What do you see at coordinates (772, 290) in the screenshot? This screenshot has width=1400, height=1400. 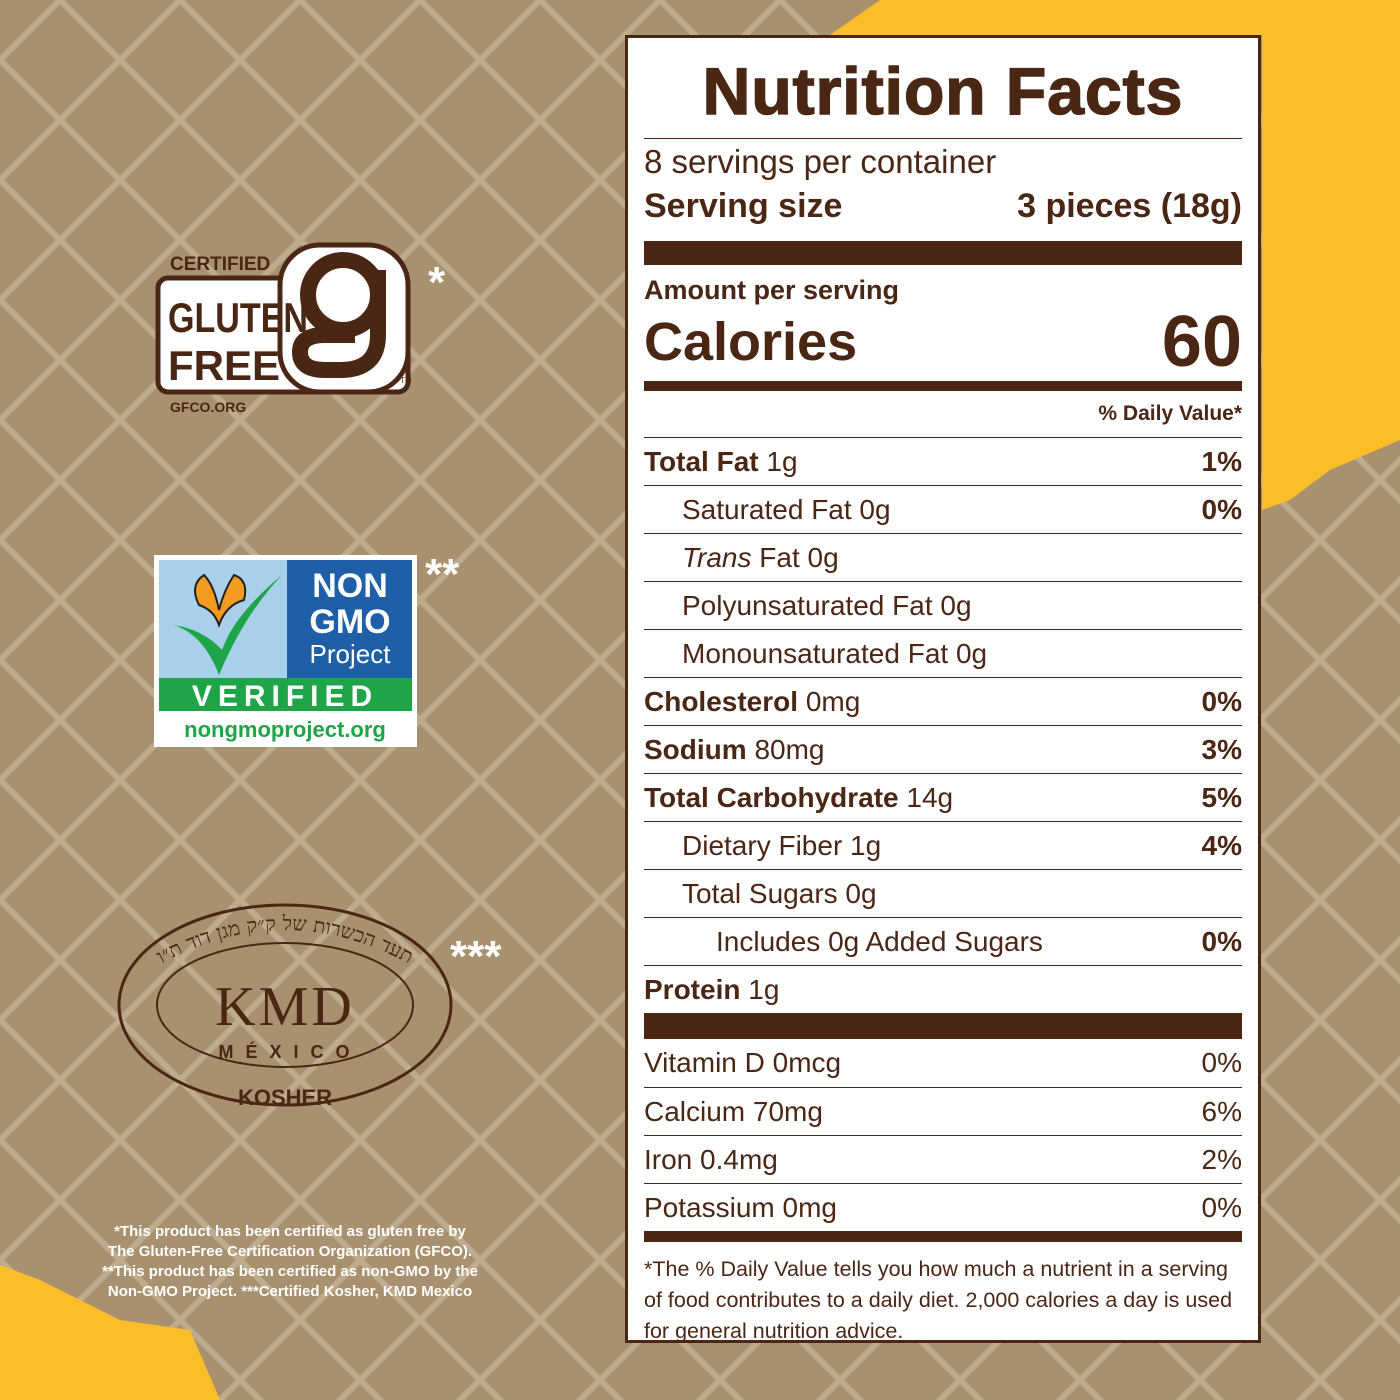 I see `amount-per-serving: Amount per serving` at bounding box center [772, 290].